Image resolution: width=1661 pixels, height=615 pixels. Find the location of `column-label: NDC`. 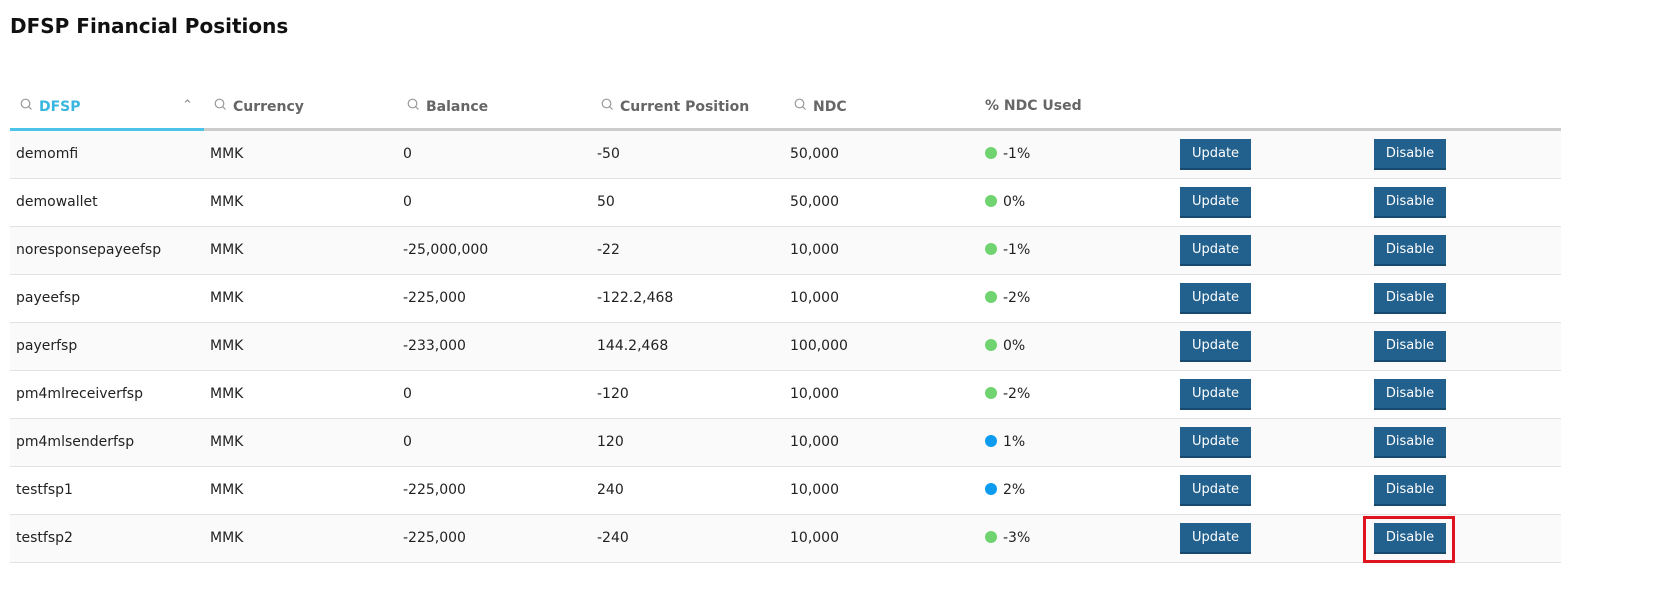

column-label: NDC is located at coordinates (830, 106).